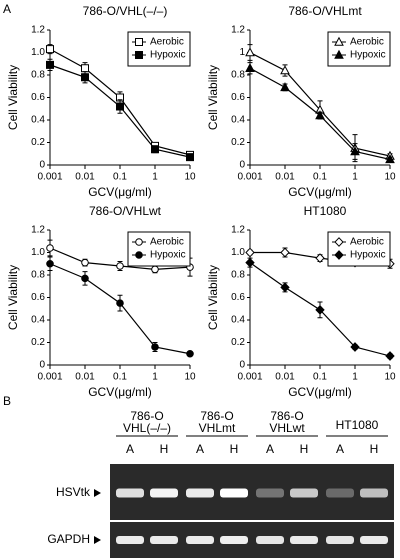 Image resolution: width=400 pixels, height=560 pixels. I want to click on group-label: VHLwt, so click(287, 428).